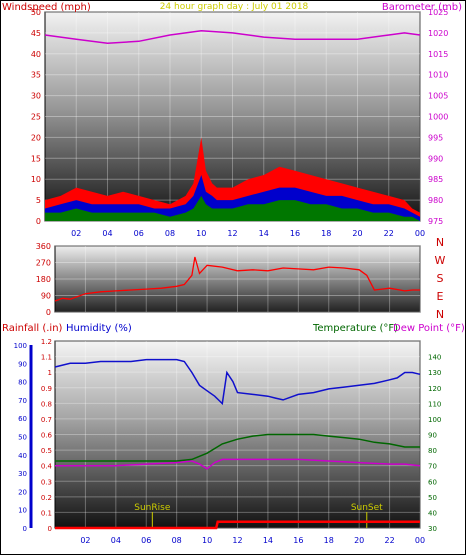 Image resolution: width=466 pixels, height=555 pixels. I want to click on humidity-tick-label: 60, so click(22, 419).